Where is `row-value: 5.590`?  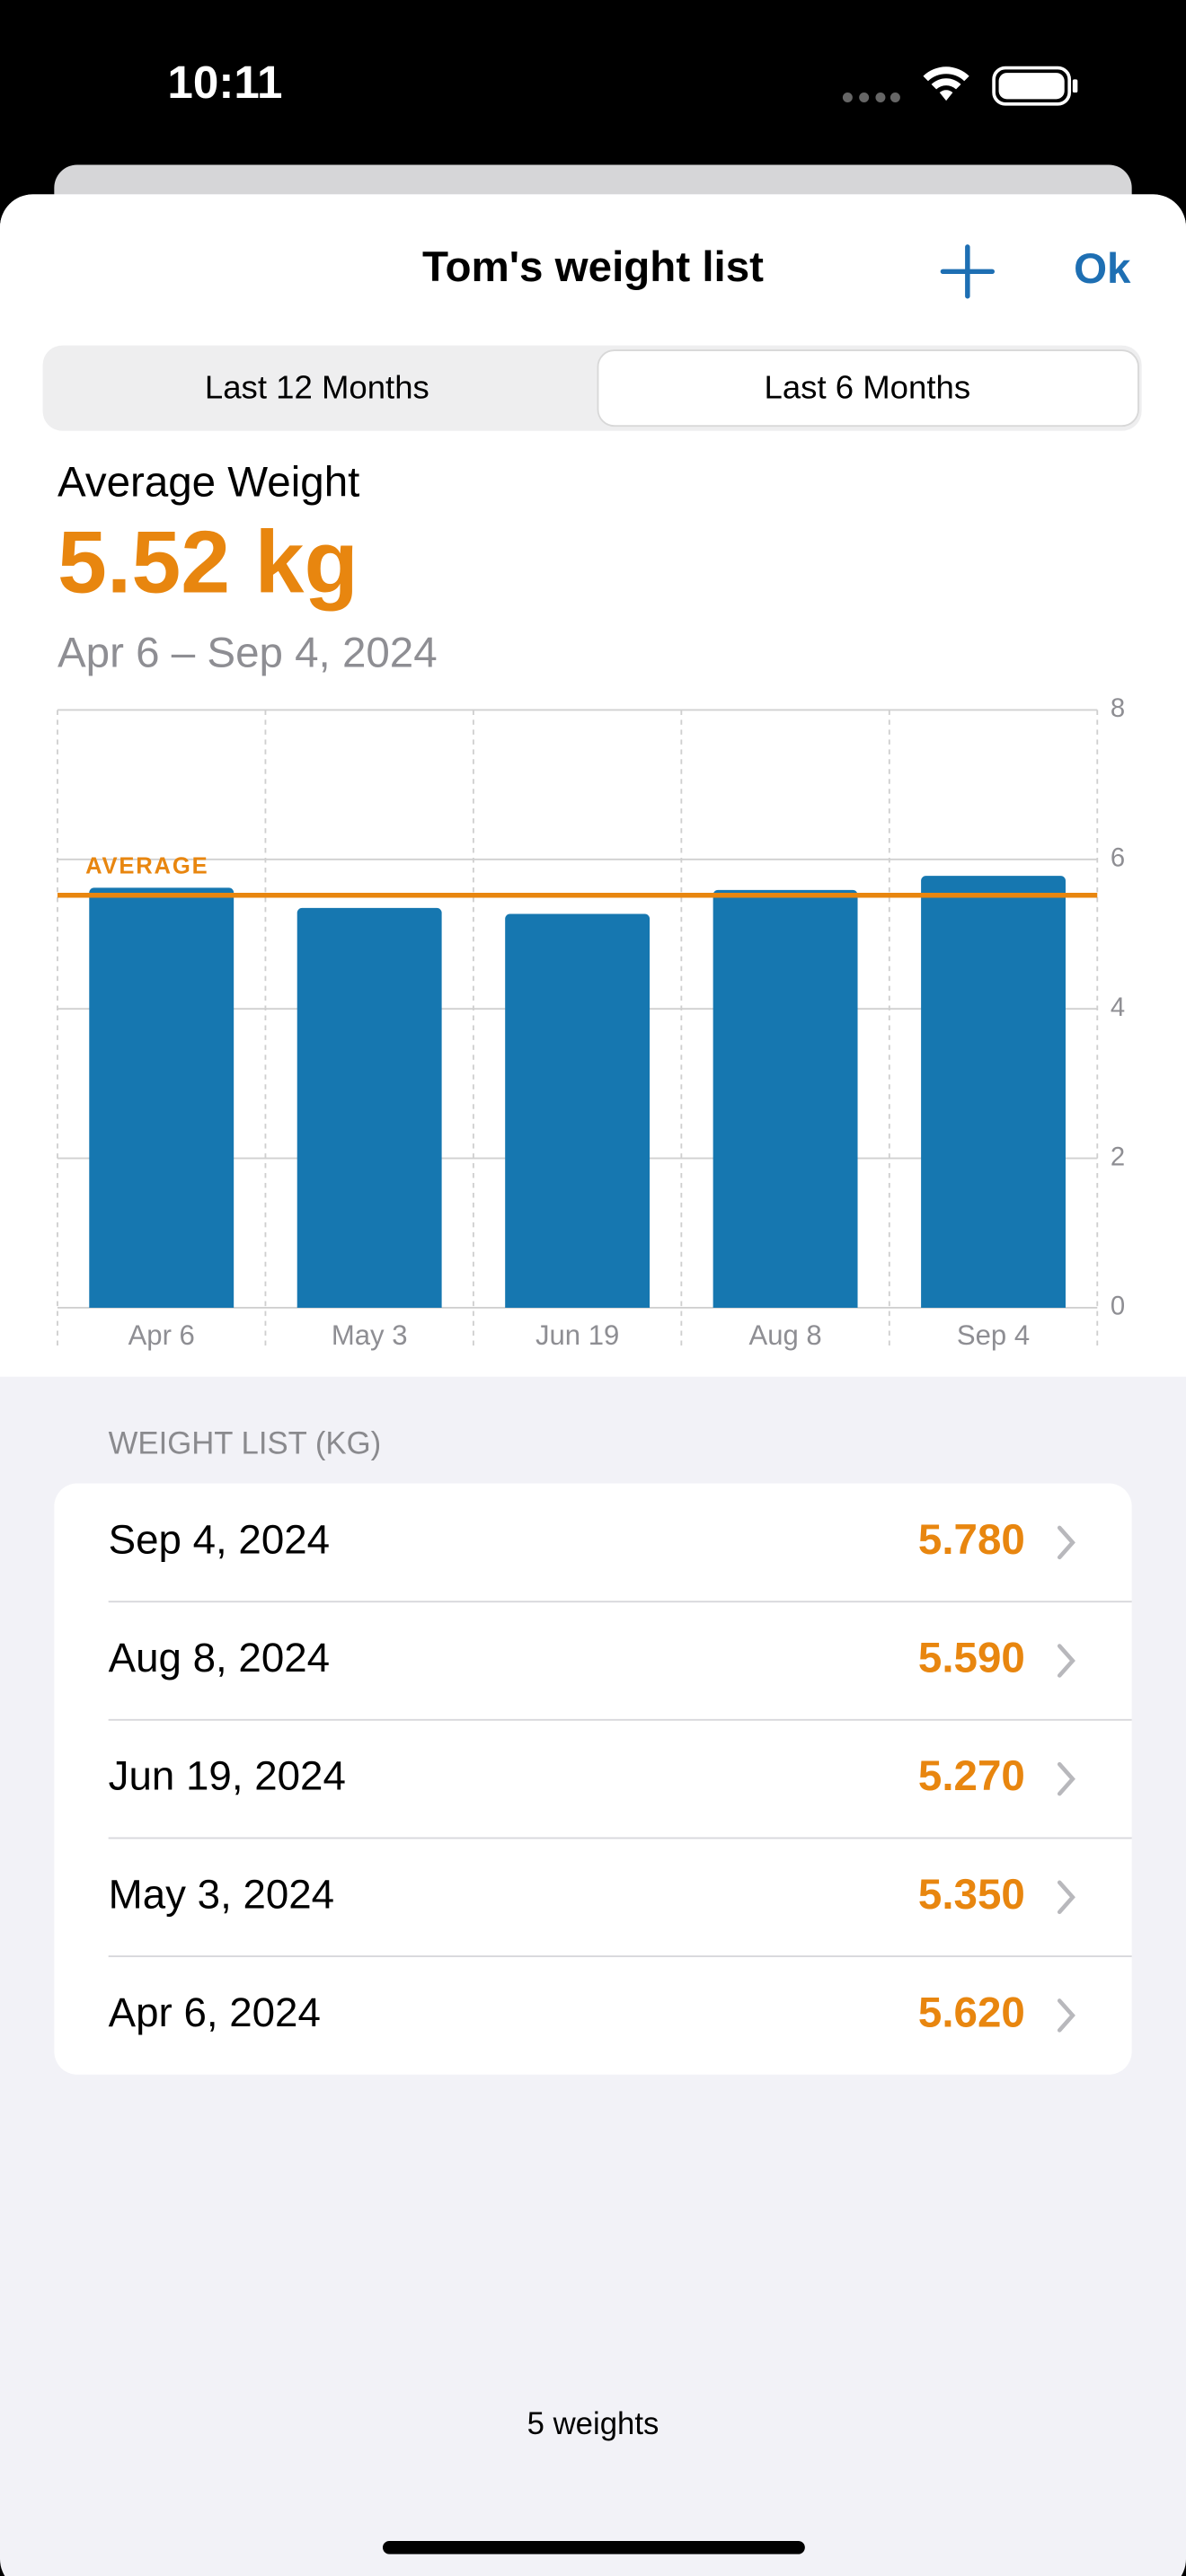 row-value: 5.590 is located at coordinates (971, 1658).